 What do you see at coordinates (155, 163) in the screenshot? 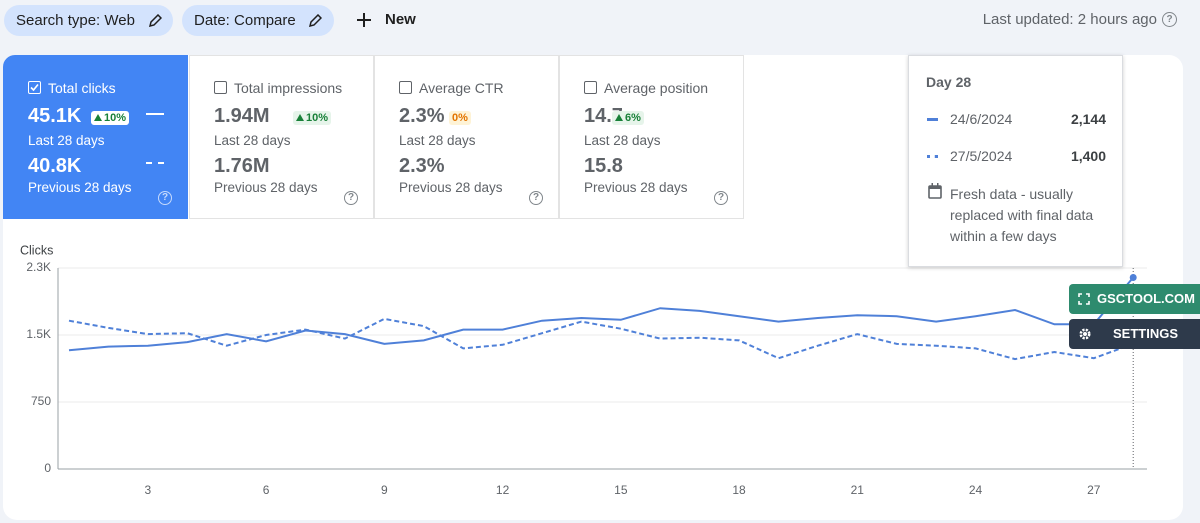
I see `line-key-dashed` at bounding box center [155, 163].